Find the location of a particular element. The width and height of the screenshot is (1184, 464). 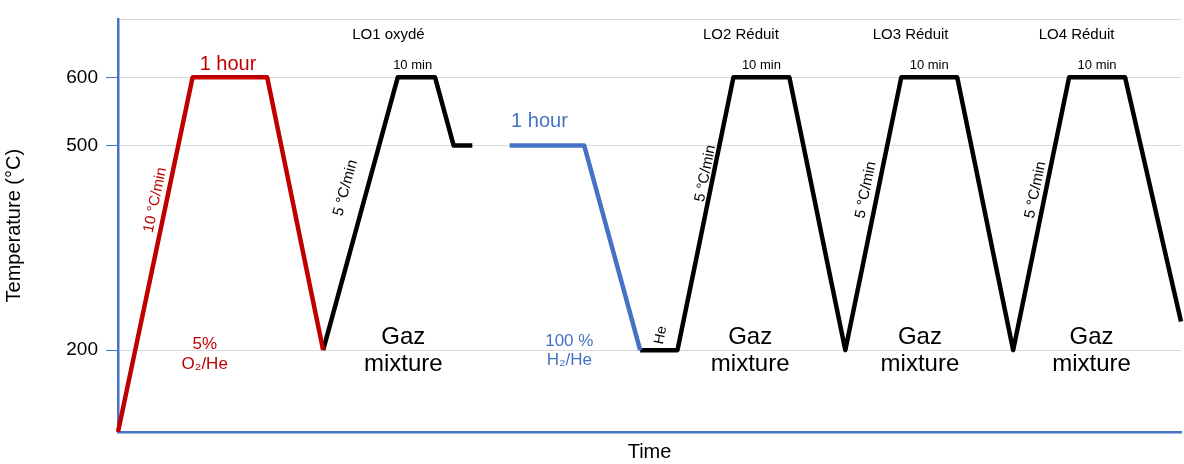

annotation: LO3 Réduit is located at coordinates (911, 34).